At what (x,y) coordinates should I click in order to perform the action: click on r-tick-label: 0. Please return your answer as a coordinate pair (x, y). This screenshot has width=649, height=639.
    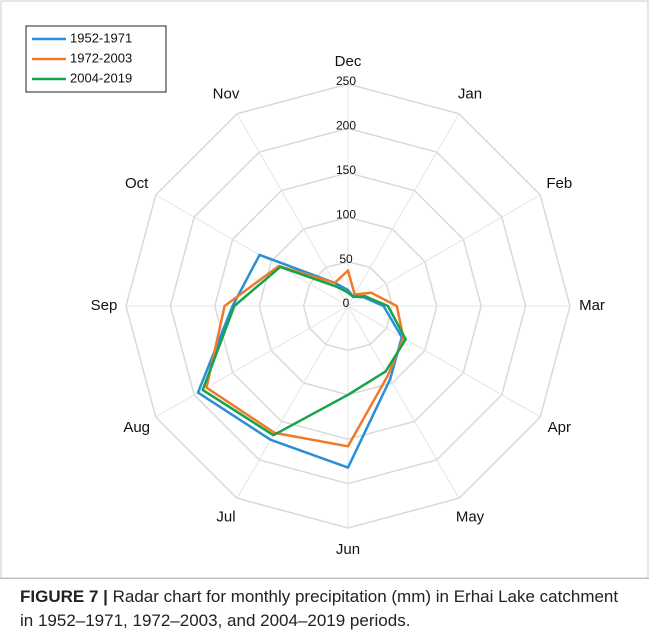
    Looking at the image, I should click on (346, 303).